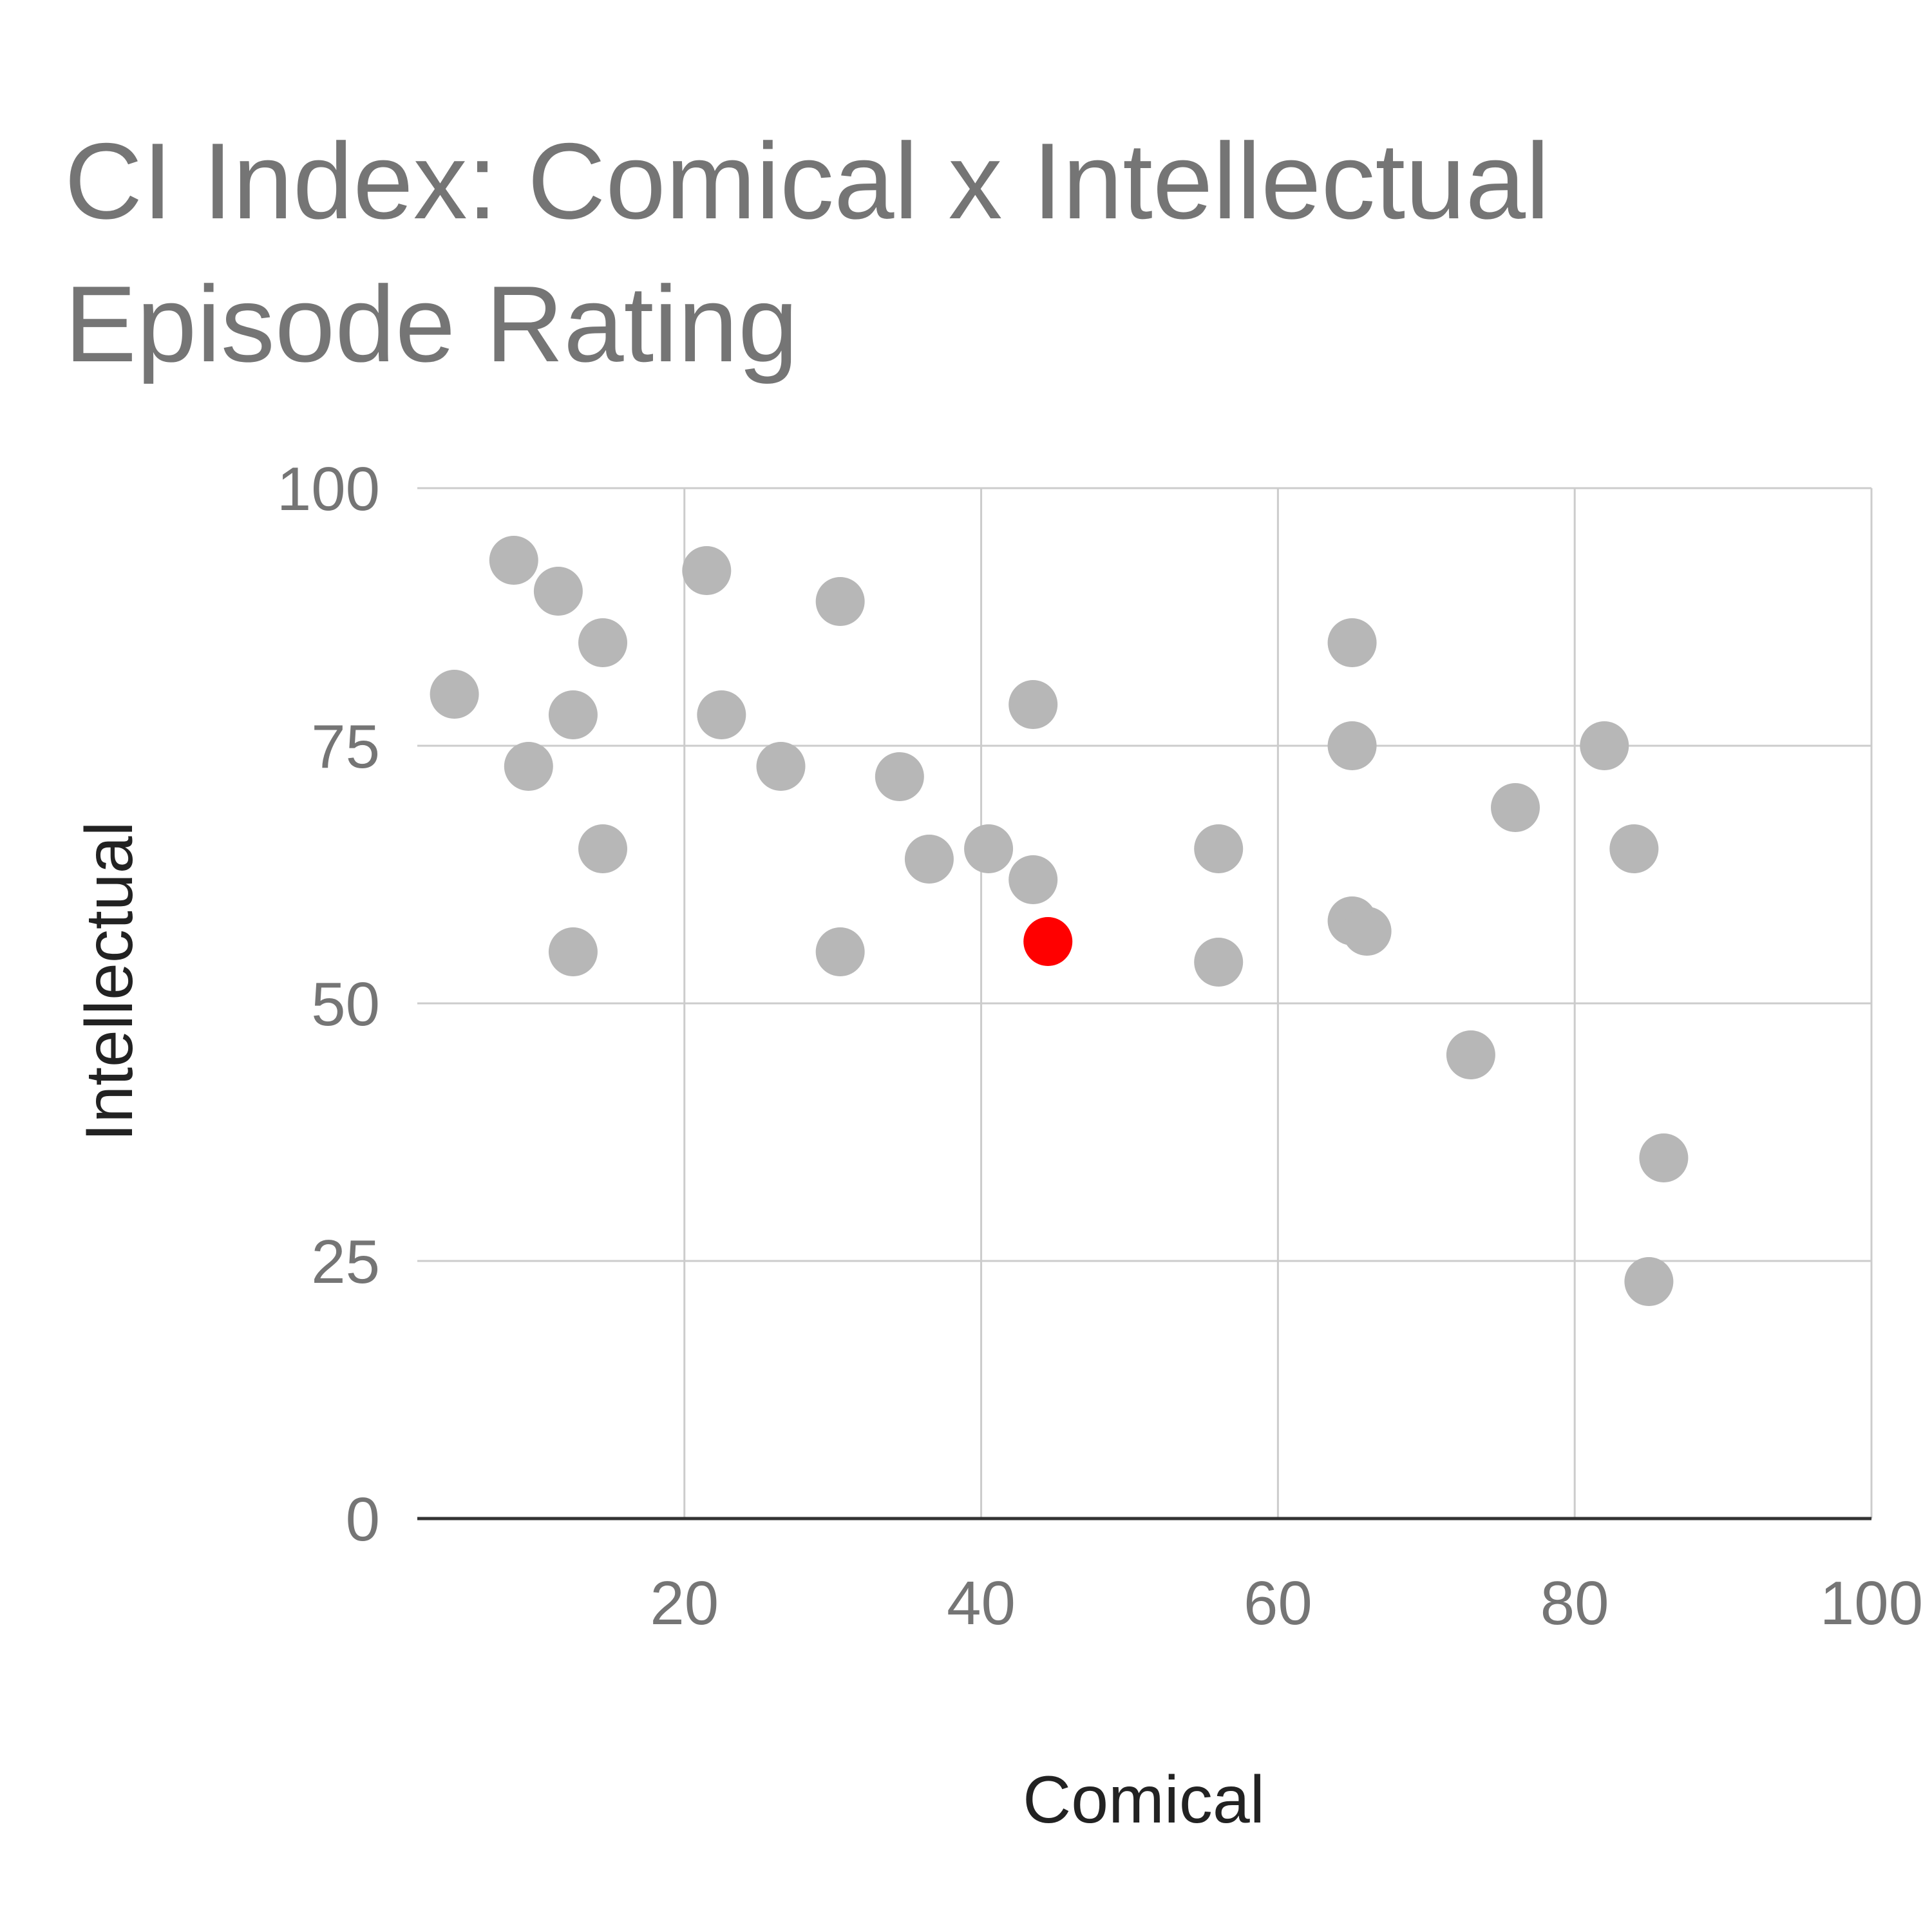 This screenshot has width=1932, height=1932. What do you see at coordinates (1048, 942) in the screenshot?
I see `highlighted-point` at bounding box center [1048, 942].